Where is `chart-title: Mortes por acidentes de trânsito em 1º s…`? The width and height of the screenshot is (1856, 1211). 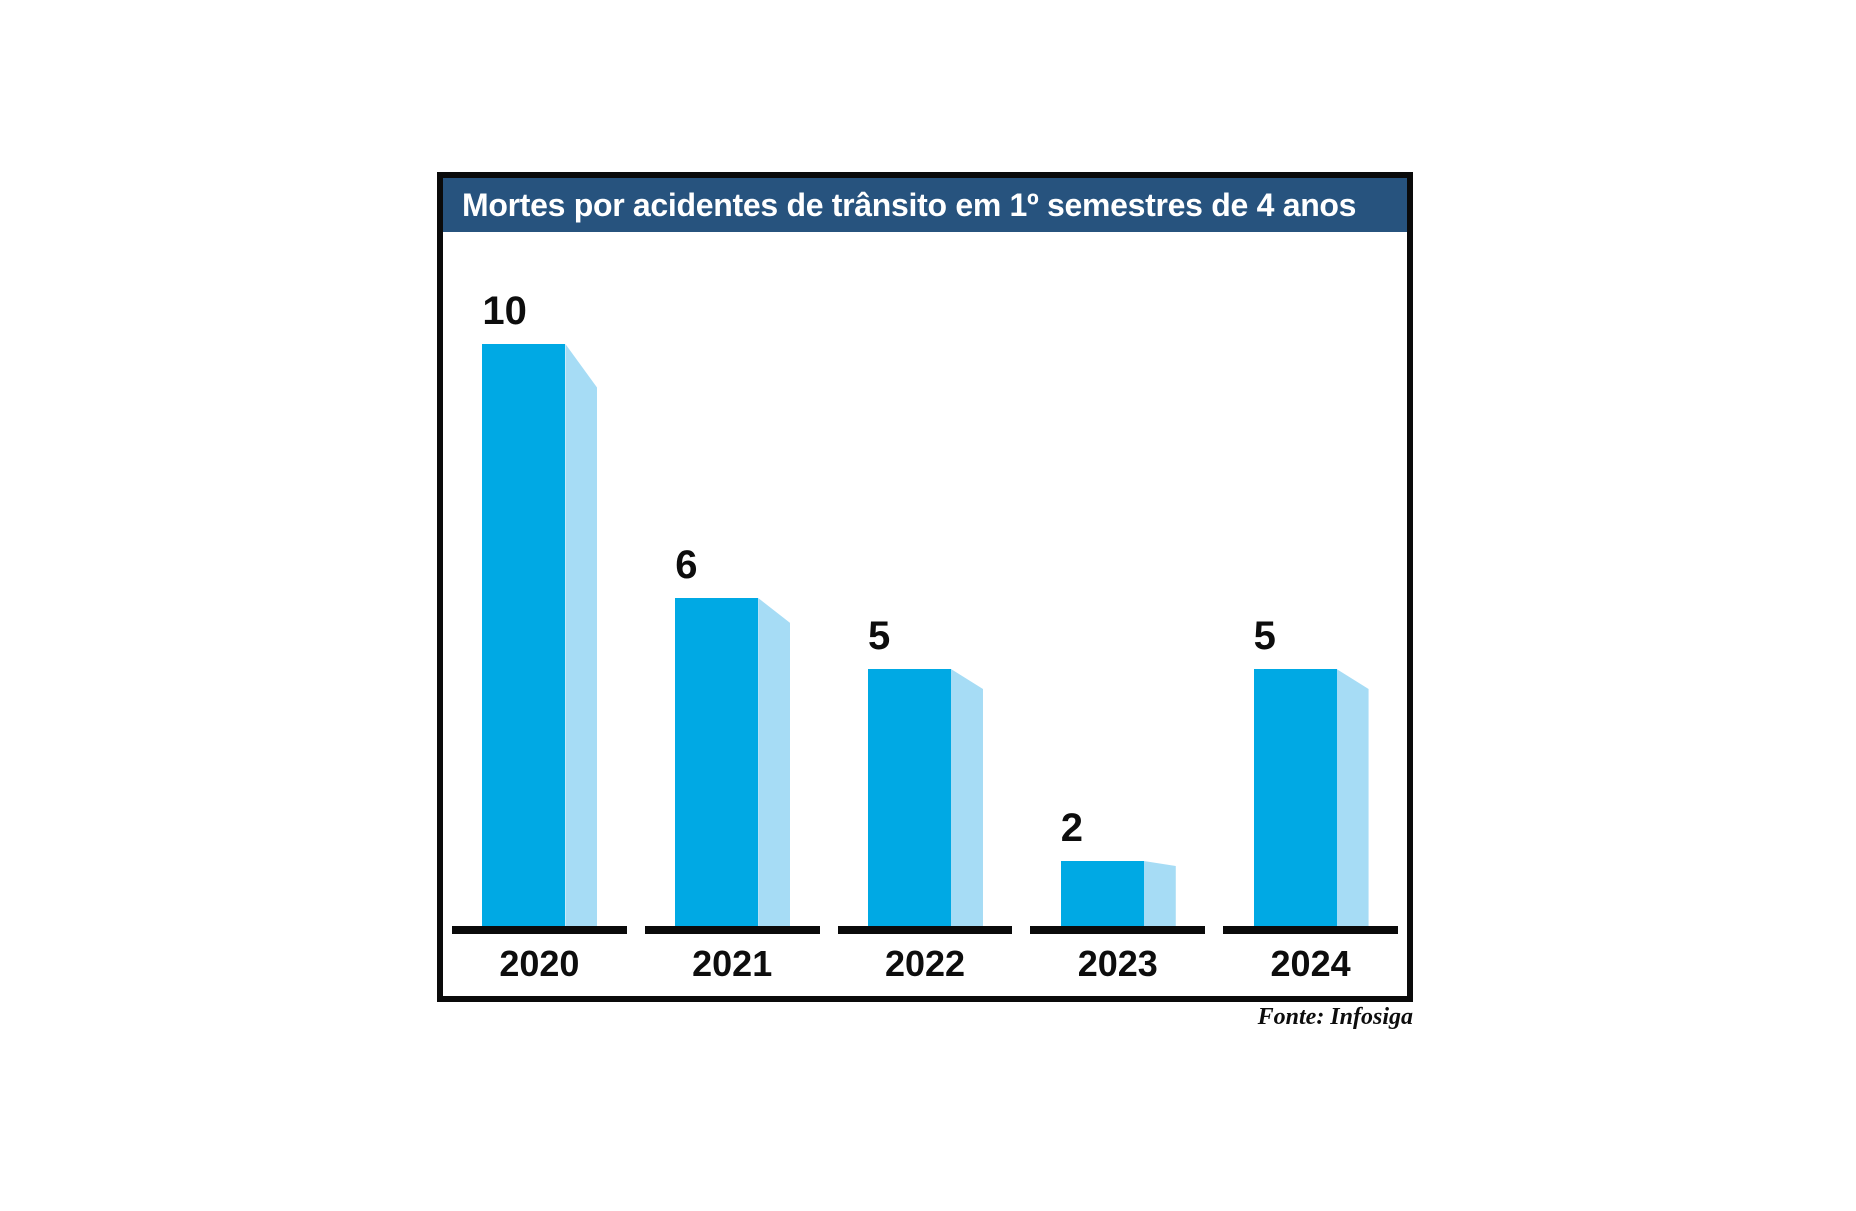 chart-title: Mortes por acidentes de trânsito em 1º s… is located at coordinates (909, 204).